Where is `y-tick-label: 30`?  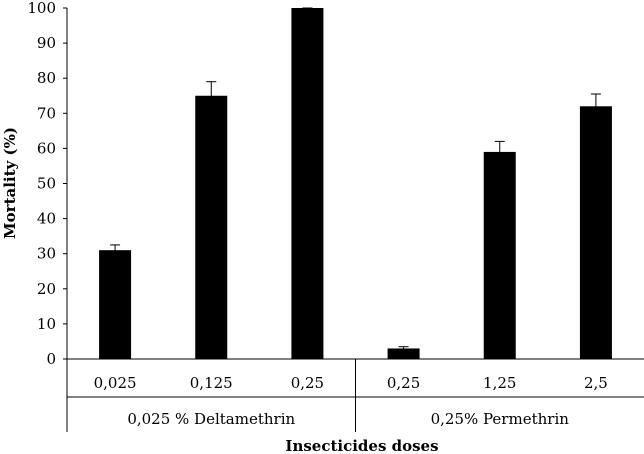
y-tick-label: 30 is located at coordinates (46, 254).